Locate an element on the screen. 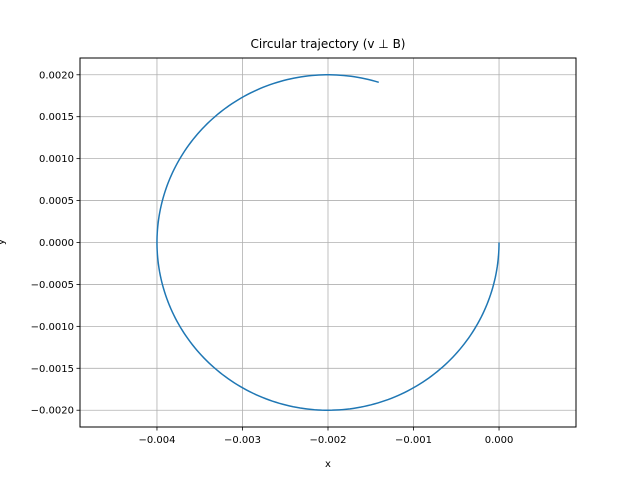  x-tick-label: 0.000 is located at coordinates (499, 440).